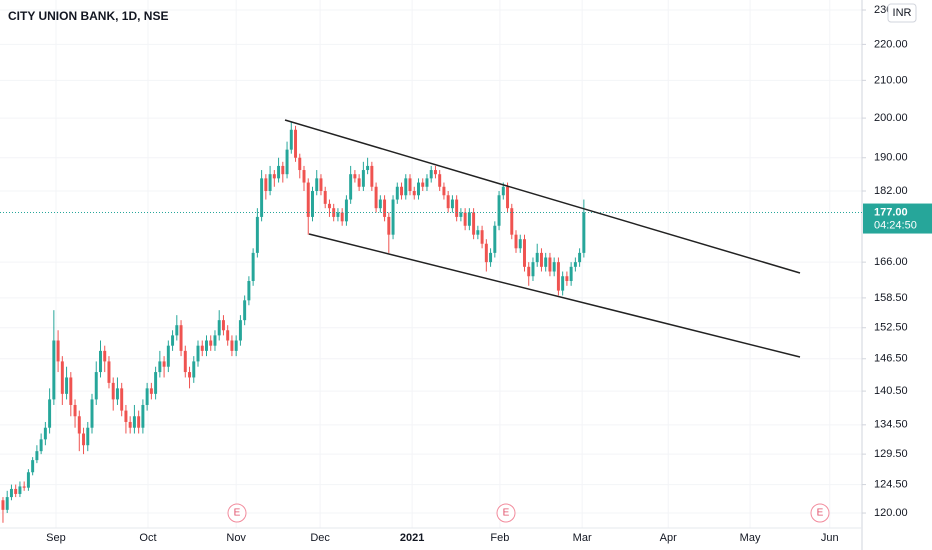 This screenshot has height=550, width=932. What do you see at coordinates (891, 118) in the screenshot?
I see `y-tick-label: 200.00` at bounding box center [891, 118].